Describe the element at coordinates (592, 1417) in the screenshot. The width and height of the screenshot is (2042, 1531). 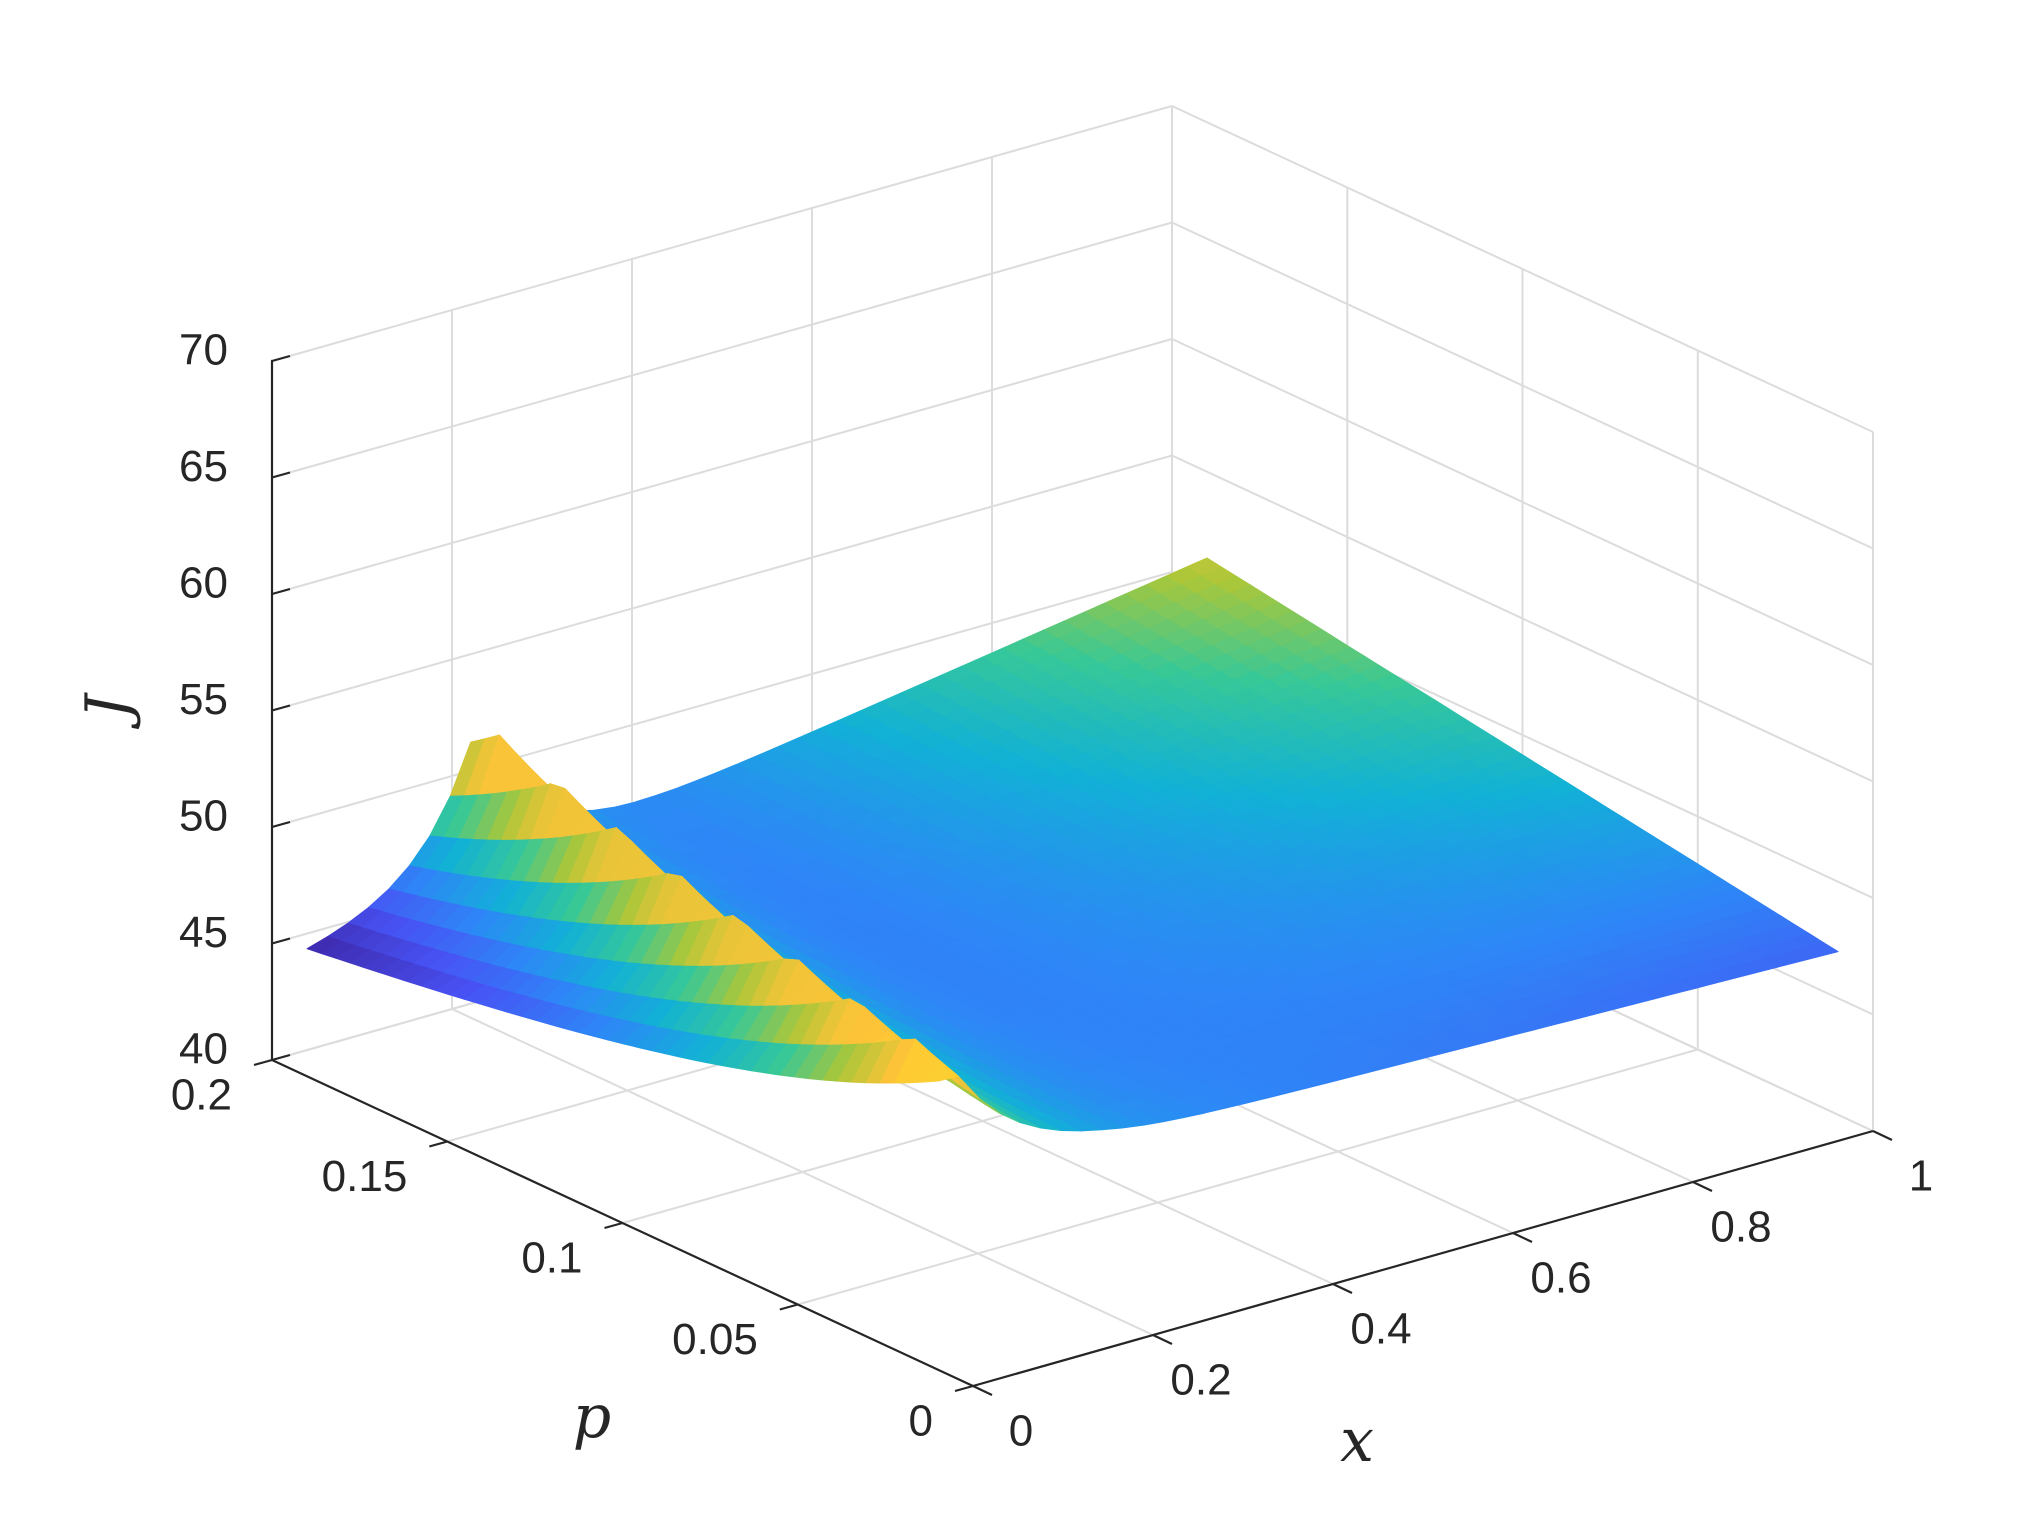
I see `y-axis-label: p` at that location.